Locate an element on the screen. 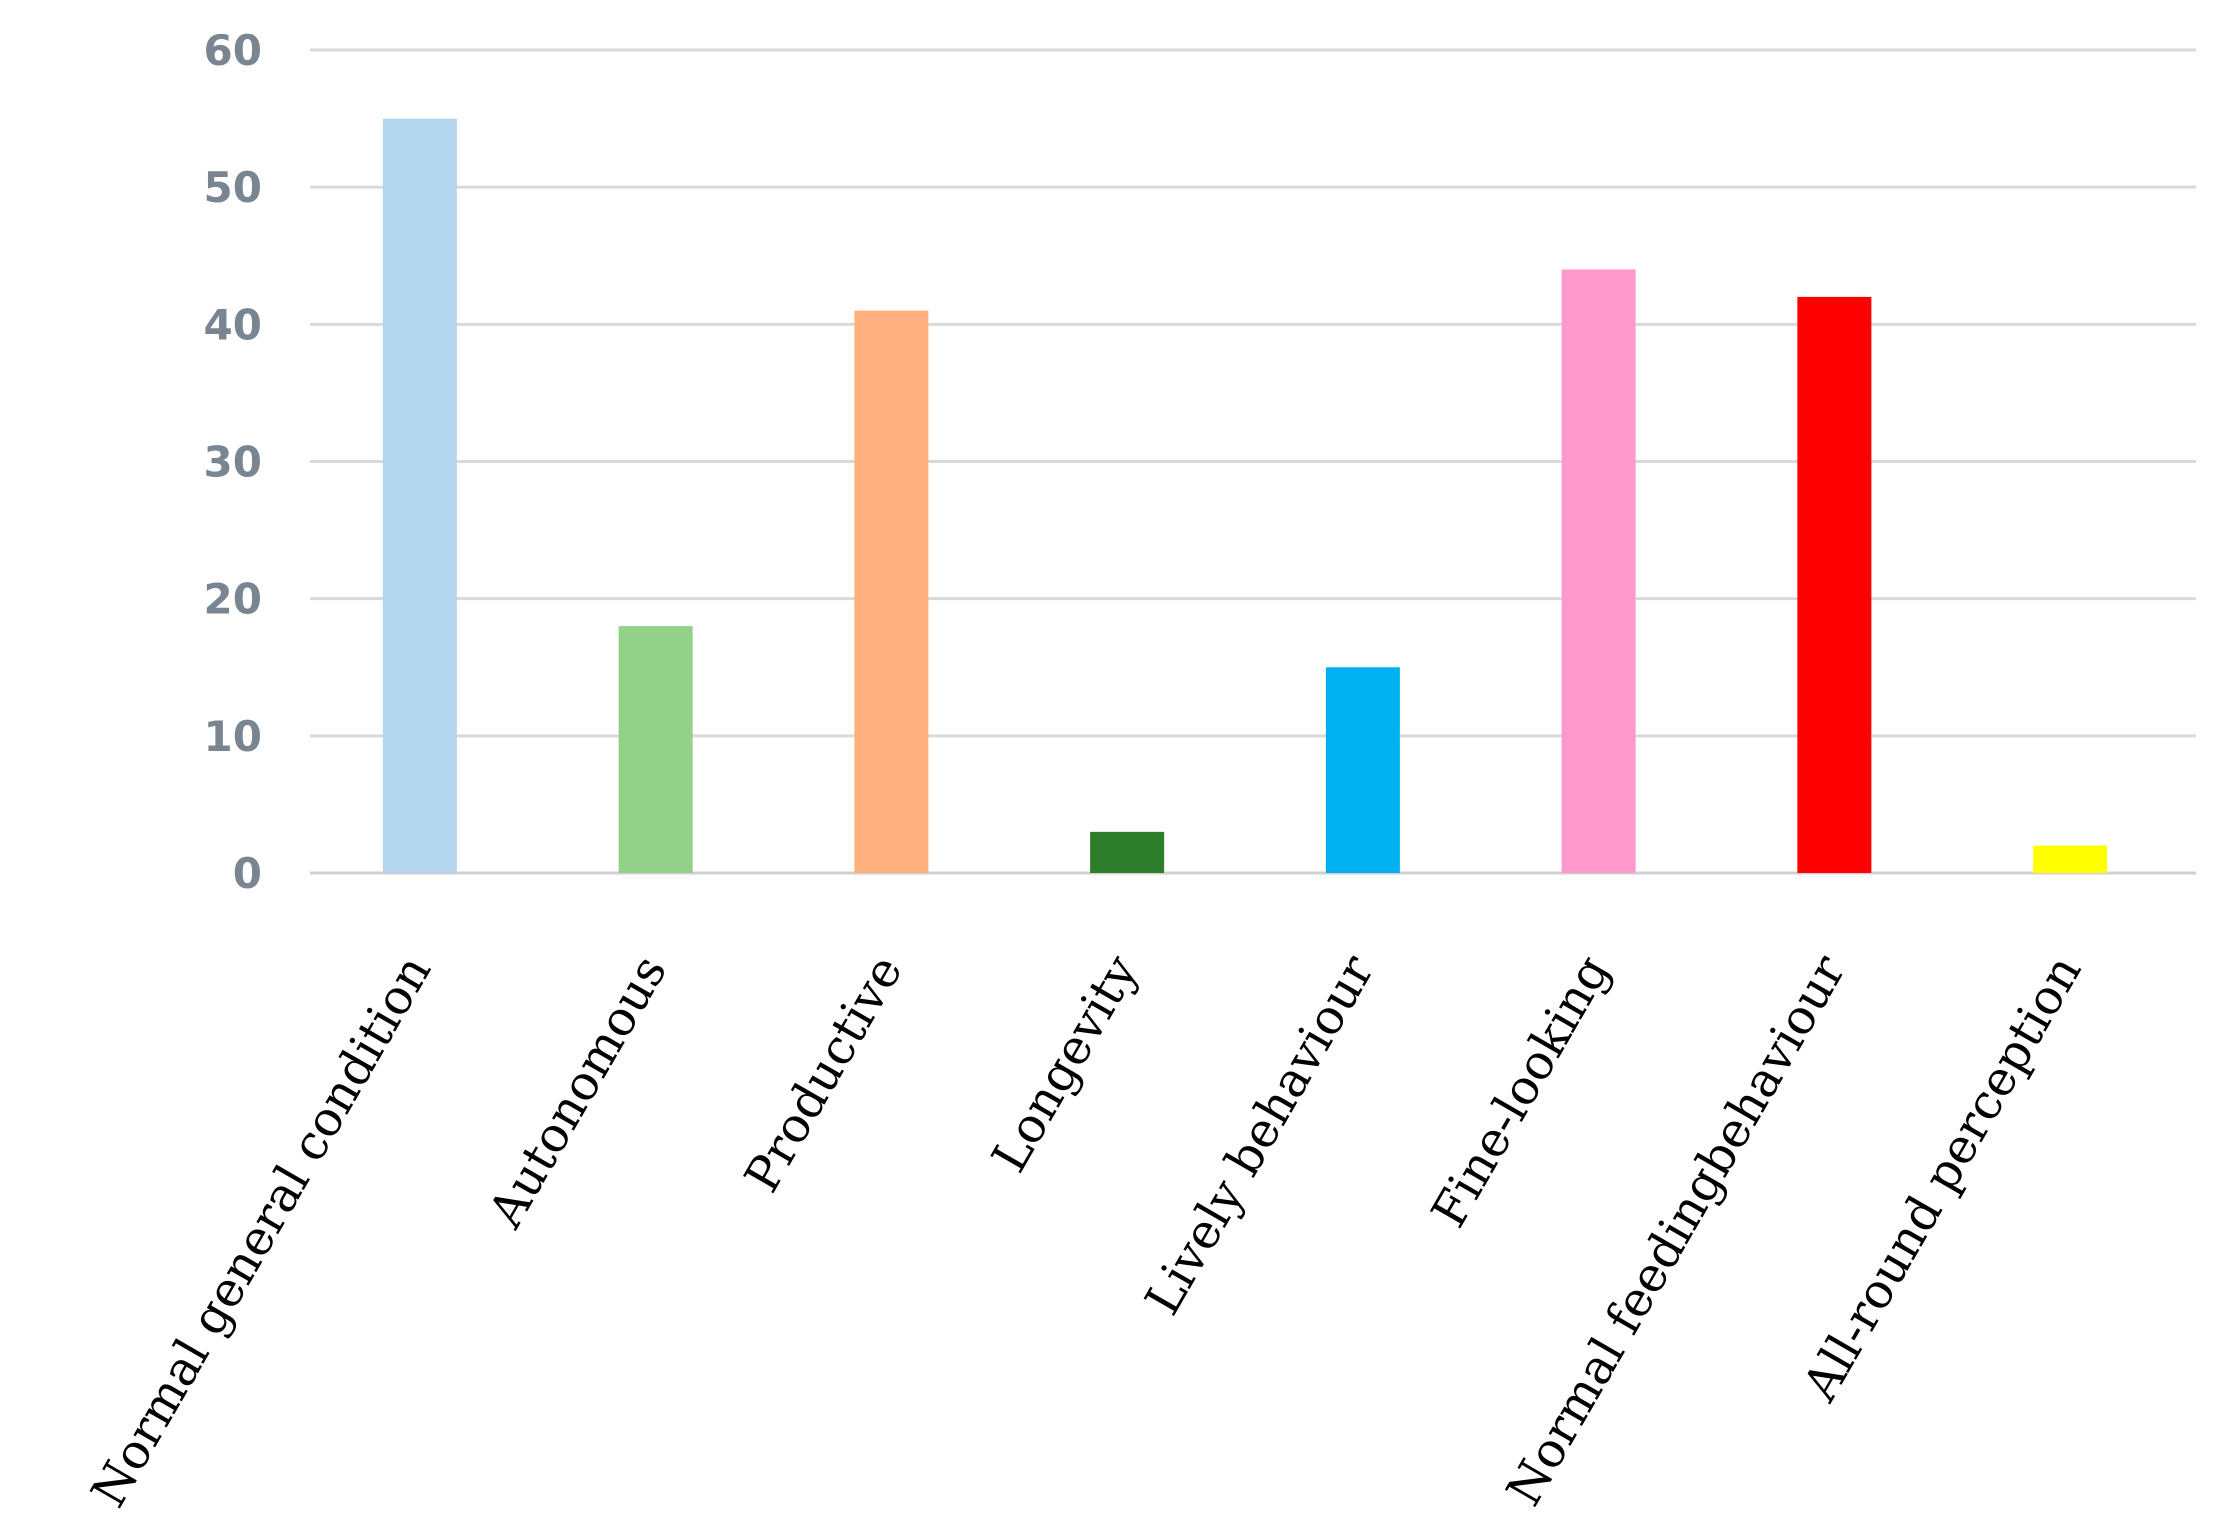 The width and height of the screenshot is (2226, 1531). x-tick-label: Lively behaviour is located at coordinates (1260, 1135).